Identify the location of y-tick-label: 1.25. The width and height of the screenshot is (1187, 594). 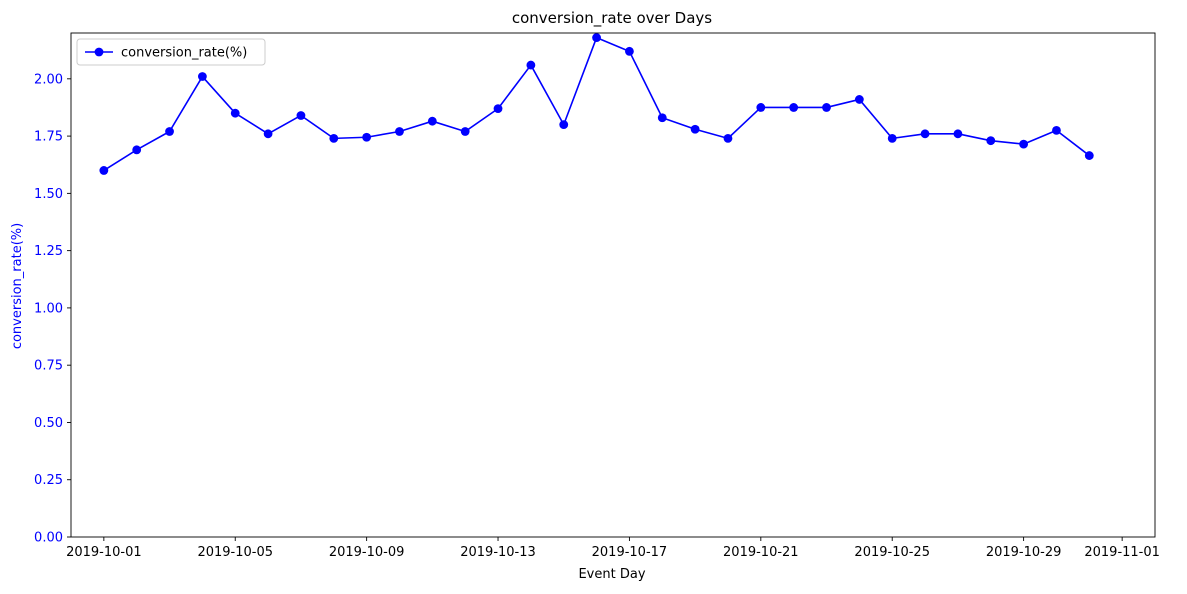
(48, 251).